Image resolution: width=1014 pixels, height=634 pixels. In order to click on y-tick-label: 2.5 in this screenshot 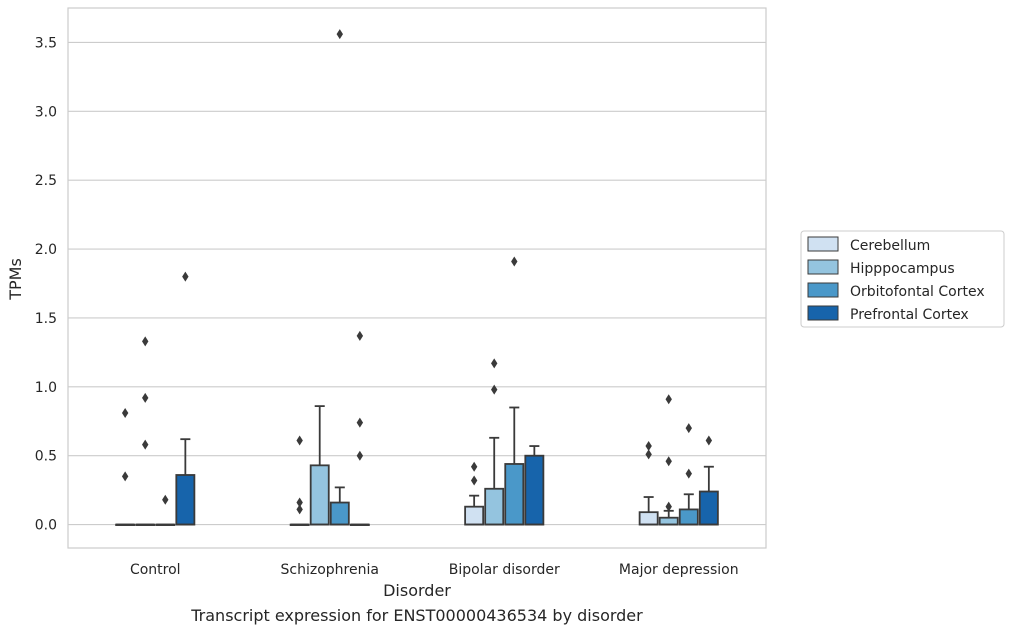, I will do `click(46, 181)`.